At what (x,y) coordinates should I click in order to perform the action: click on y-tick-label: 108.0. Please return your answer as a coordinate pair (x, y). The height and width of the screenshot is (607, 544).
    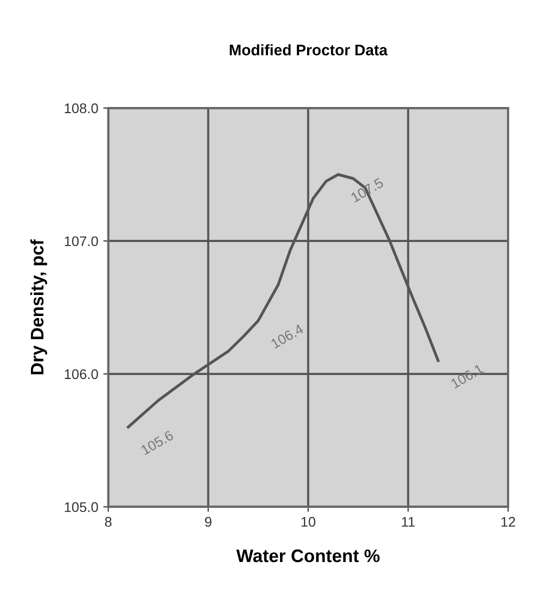
    Looking at the image, I should click on (81, 108).